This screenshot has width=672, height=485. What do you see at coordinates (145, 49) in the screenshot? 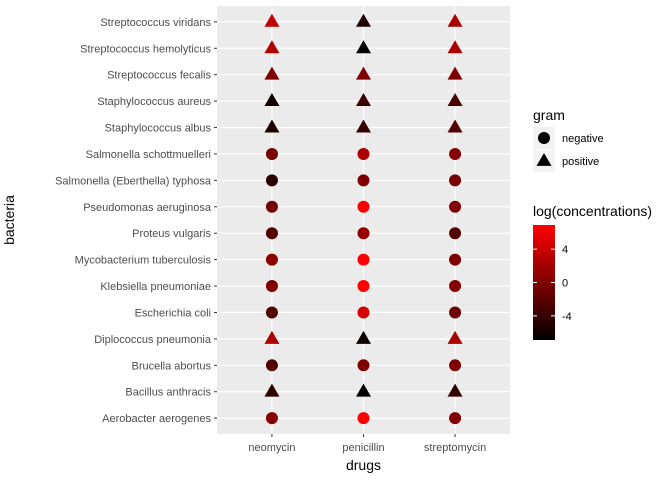
I see `y-tick-label: Streptococcus hemolyticus` at bounding box center [145, 49].